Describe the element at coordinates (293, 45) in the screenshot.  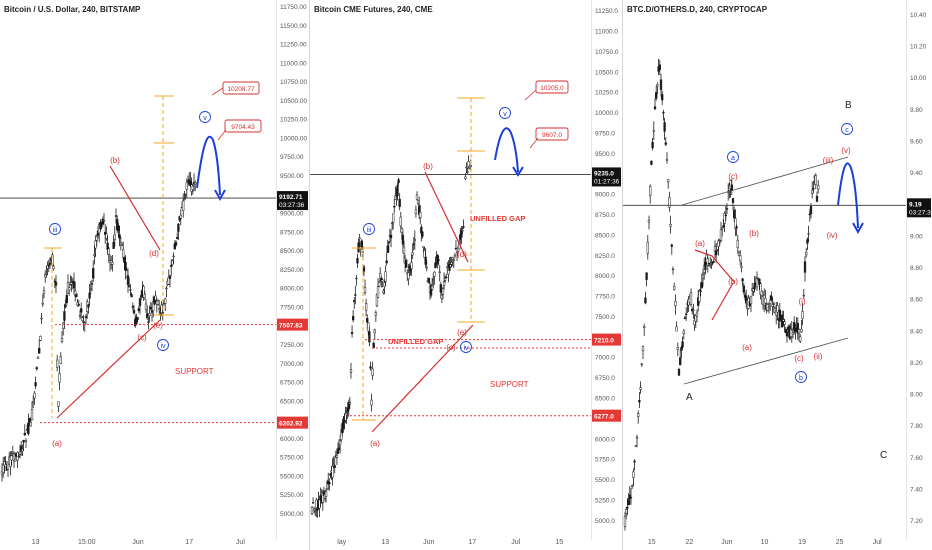
I see `y-tick-label: 11250.00` at that location.